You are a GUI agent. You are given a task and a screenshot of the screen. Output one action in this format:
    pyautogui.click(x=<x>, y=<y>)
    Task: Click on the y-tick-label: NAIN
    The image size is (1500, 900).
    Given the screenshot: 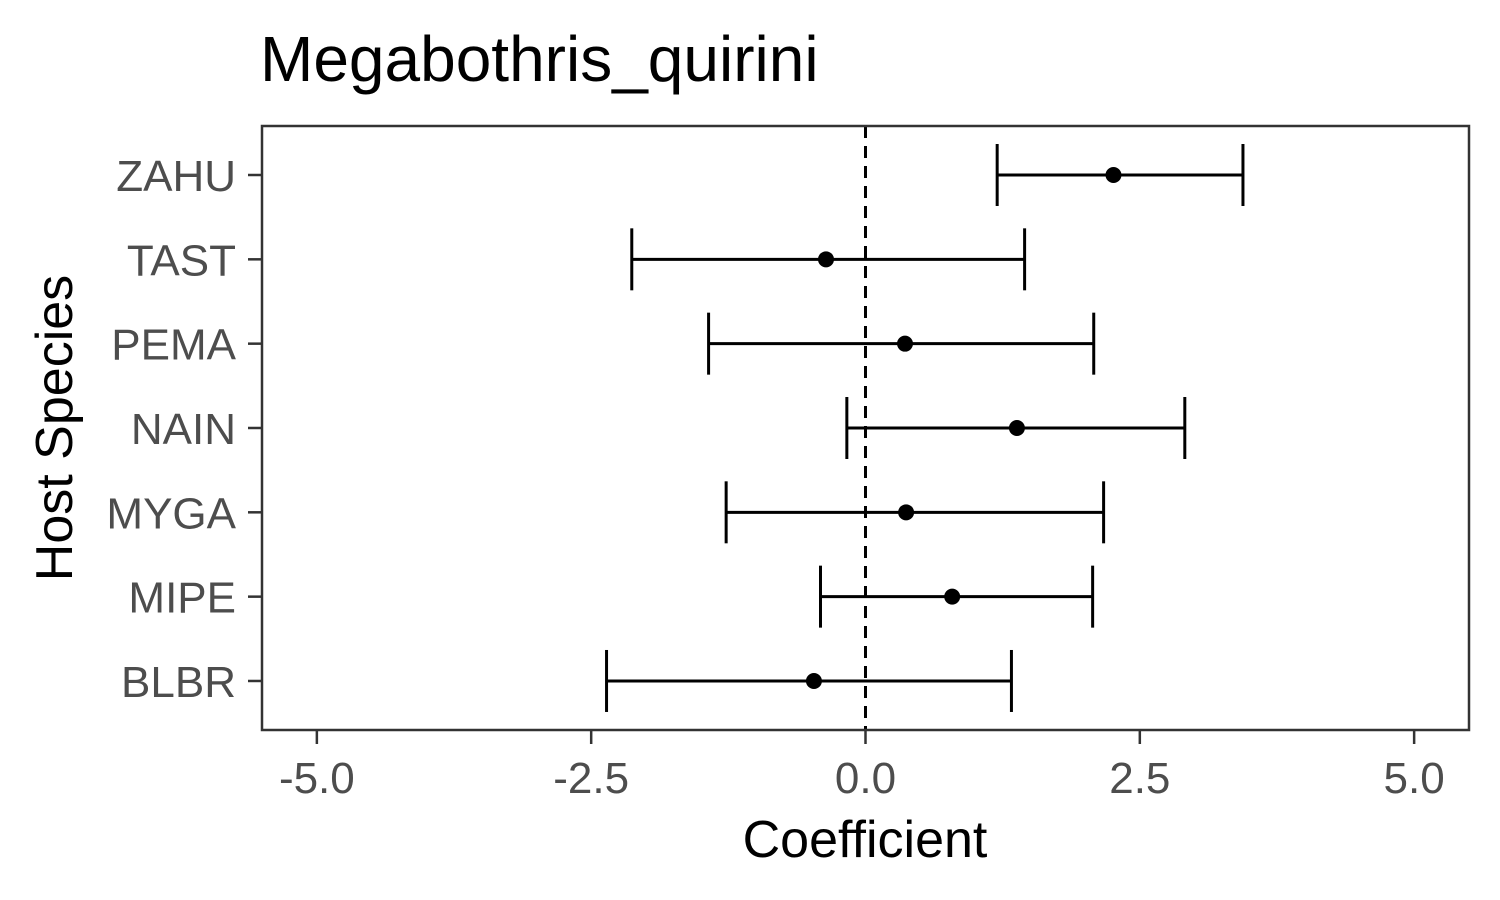 What is the action you would take?
    pyautogui.click(x=183, y=429)
    